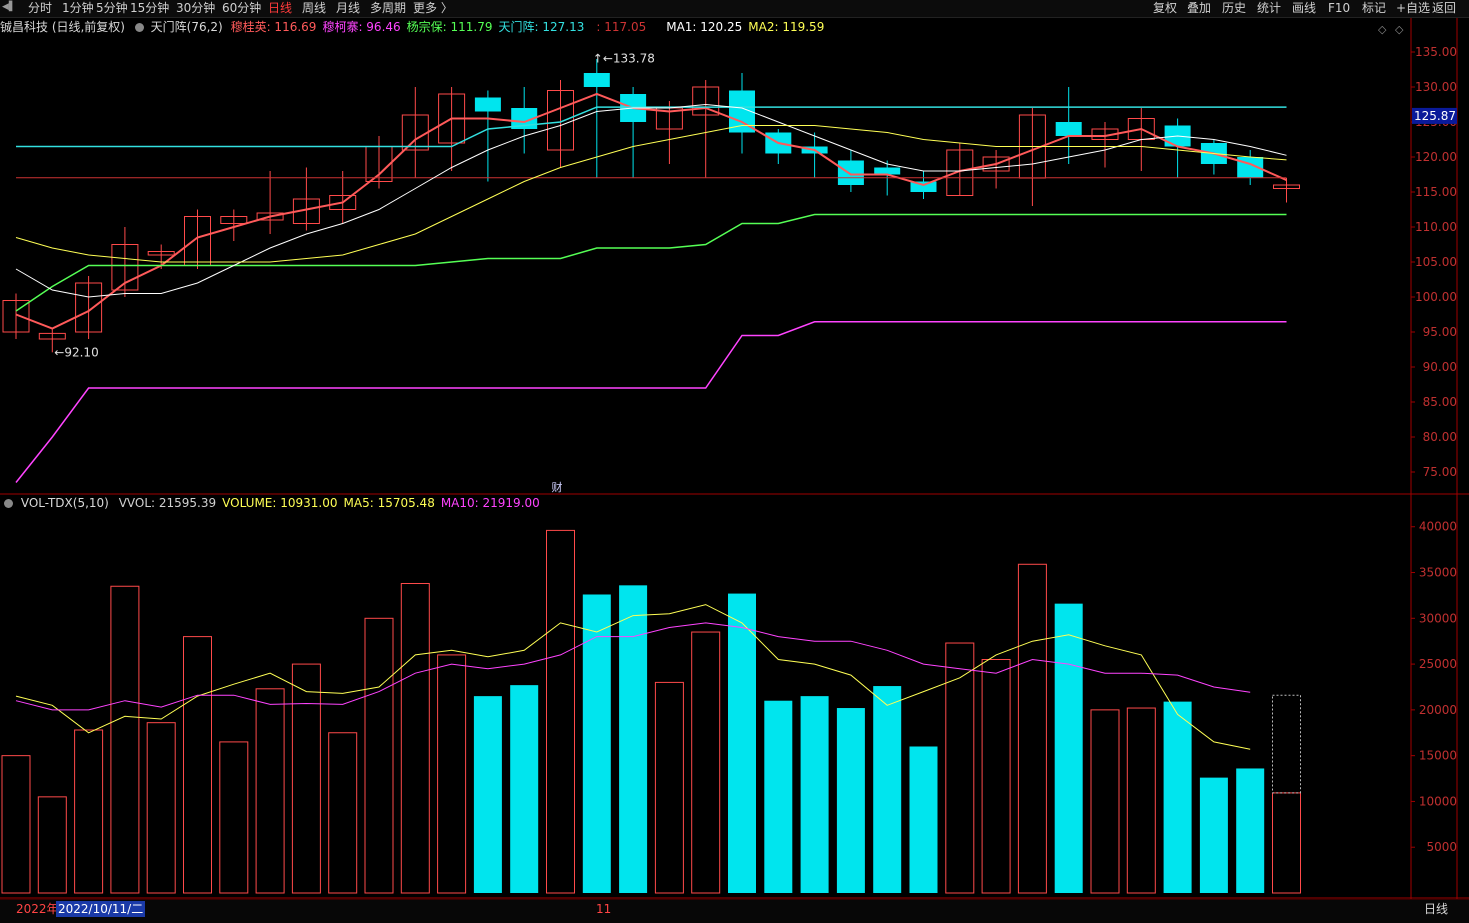 The height and width of the screenshot is (923, 1469). I want to click on low-price-annotation: ←92.10, so click(76, 352).